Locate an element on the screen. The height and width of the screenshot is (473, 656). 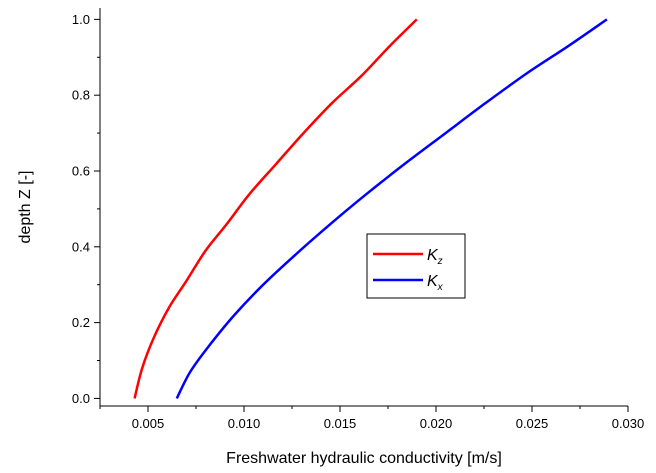
legend-box is located at coordinates (416, 266).